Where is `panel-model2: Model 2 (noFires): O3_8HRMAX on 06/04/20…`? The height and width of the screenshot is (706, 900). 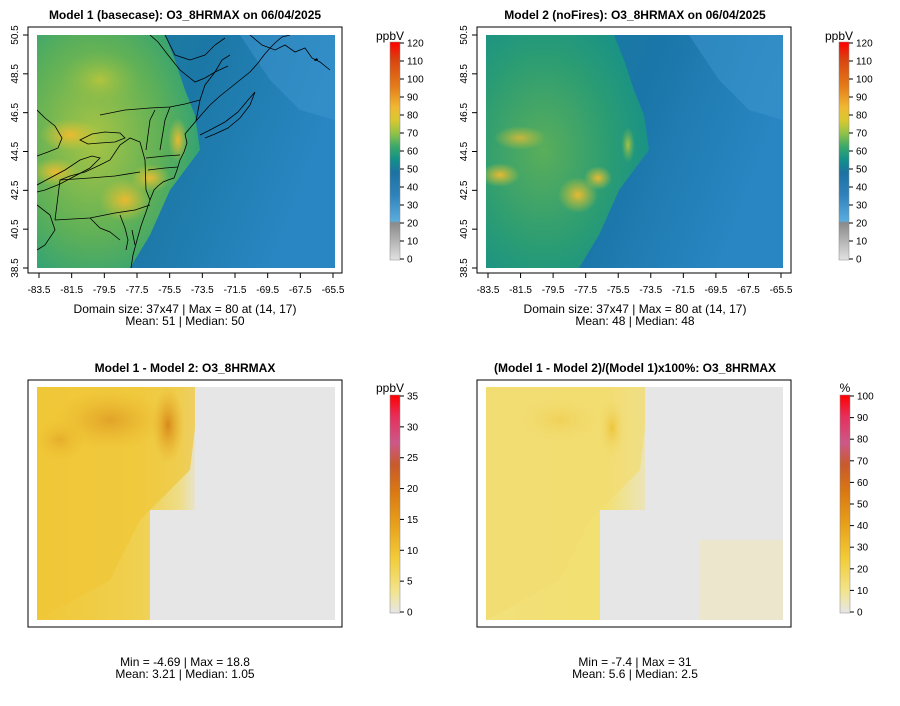
panel-model2: Model 2 (noFires): O3_8HRMAX on 06/04/20… is located at coordinates (634, 138).